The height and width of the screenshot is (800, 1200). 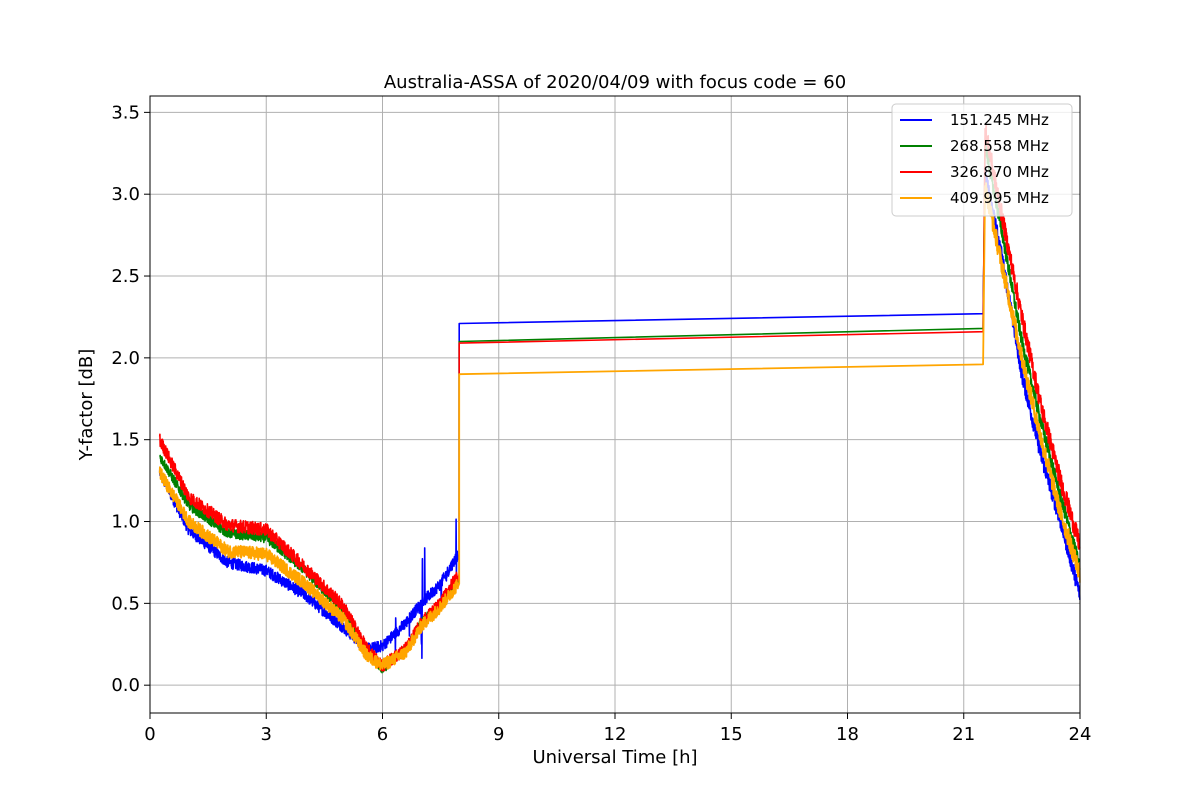 I want to click on x-tick-label: 24, so click(x=1080, y=734).